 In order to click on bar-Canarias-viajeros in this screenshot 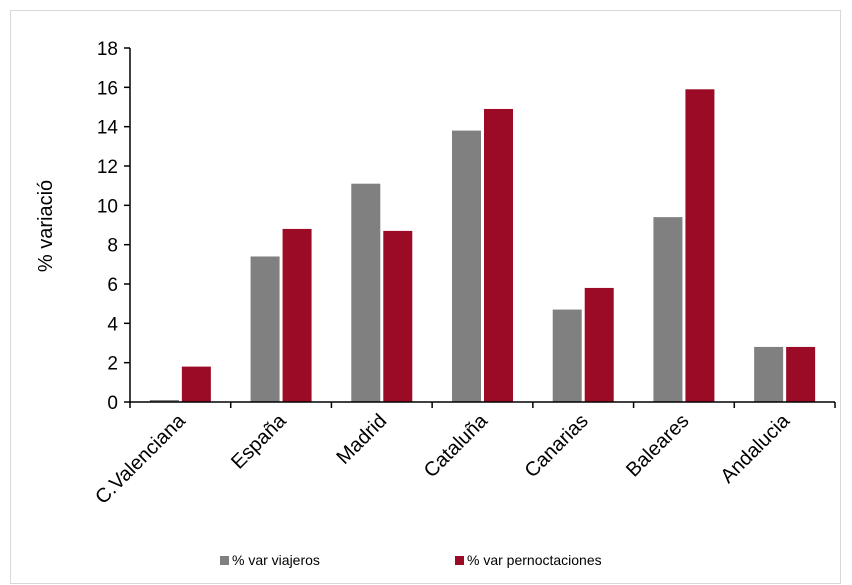, I will do `click(567, 355)`.